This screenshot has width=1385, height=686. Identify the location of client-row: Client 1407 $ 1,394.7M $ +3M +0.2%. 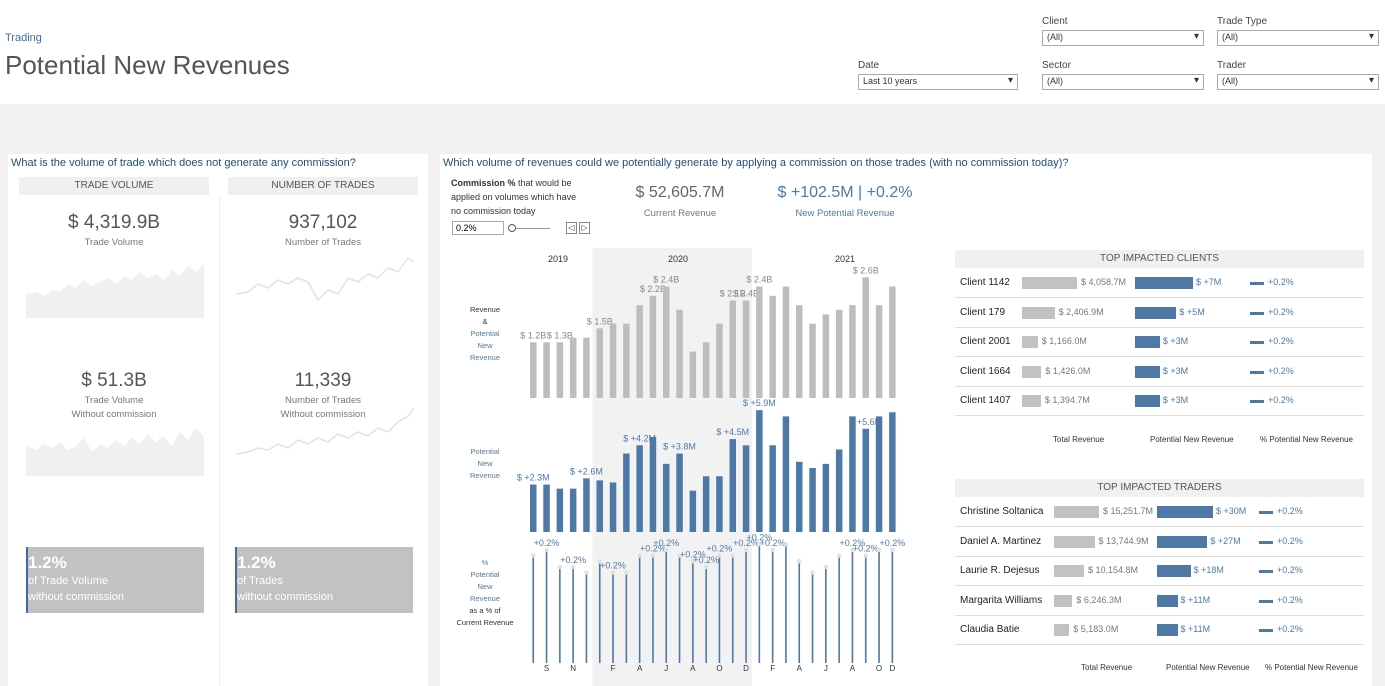
(1159, 401).